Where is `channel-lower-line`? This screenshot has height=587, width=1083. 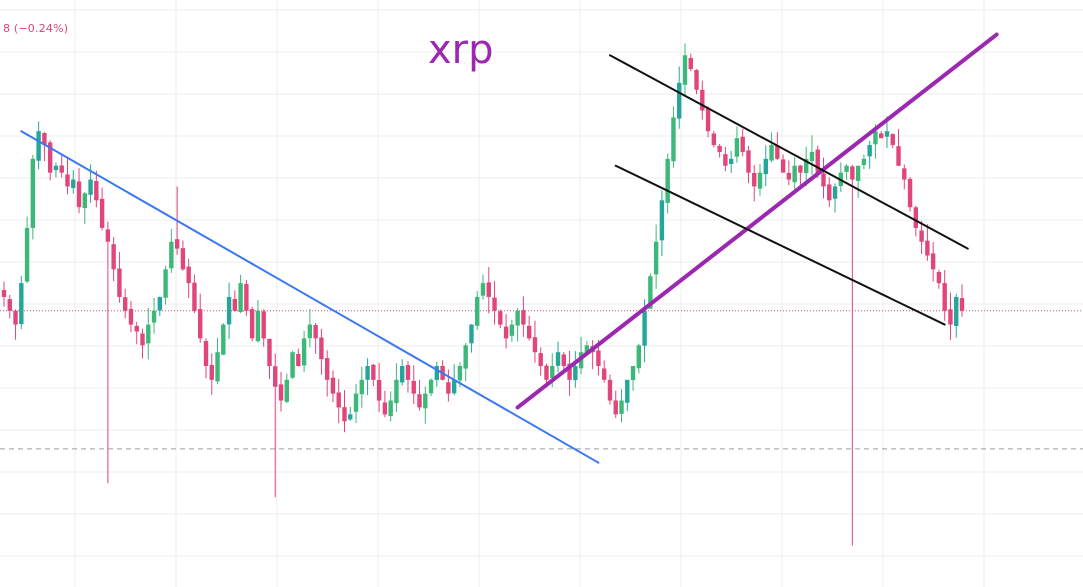 channel-lower-line is located at coordinates (780, 245).